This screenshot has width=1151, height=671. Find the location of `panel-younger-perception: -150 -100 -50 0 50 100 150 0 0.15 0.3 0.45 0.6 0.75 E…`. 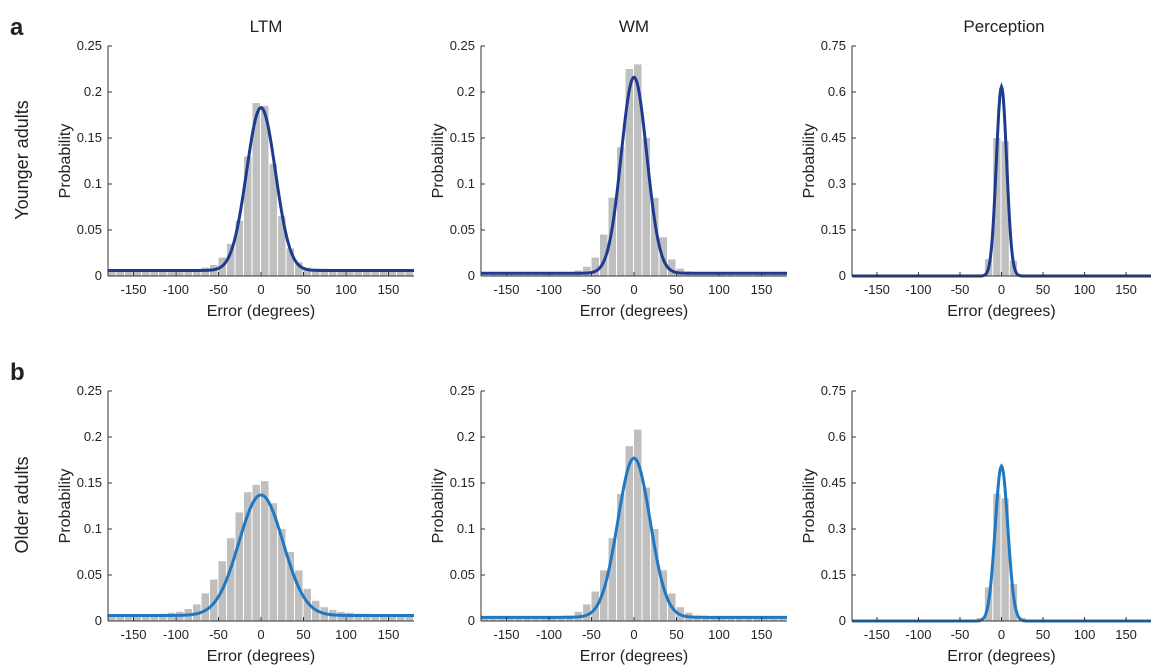

panel-younger-perception: -150 -100 -50 0 50 100 150 0 0.15 0.3 0.45 0.6 0.75 E… is located at coordinates (976, 179).